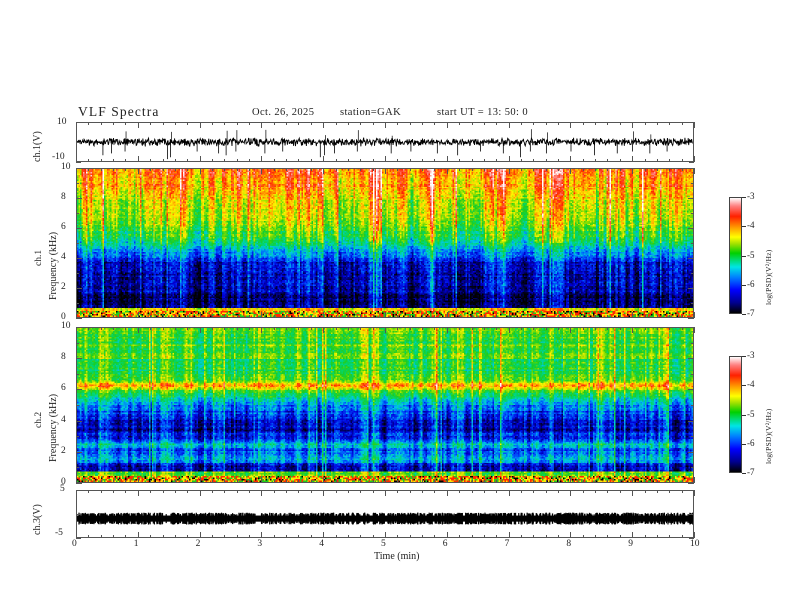  I want to click on cb1-tick-label-4: -7, so click(751, 313).